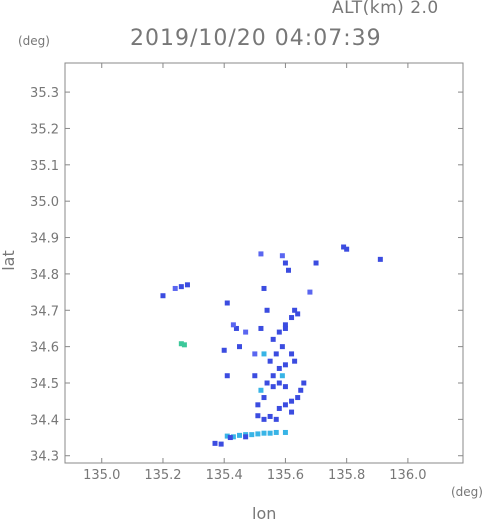 This screenshot has width=491, height=523. I want to click on y-tick-label: 35.3, so click(44, 93).